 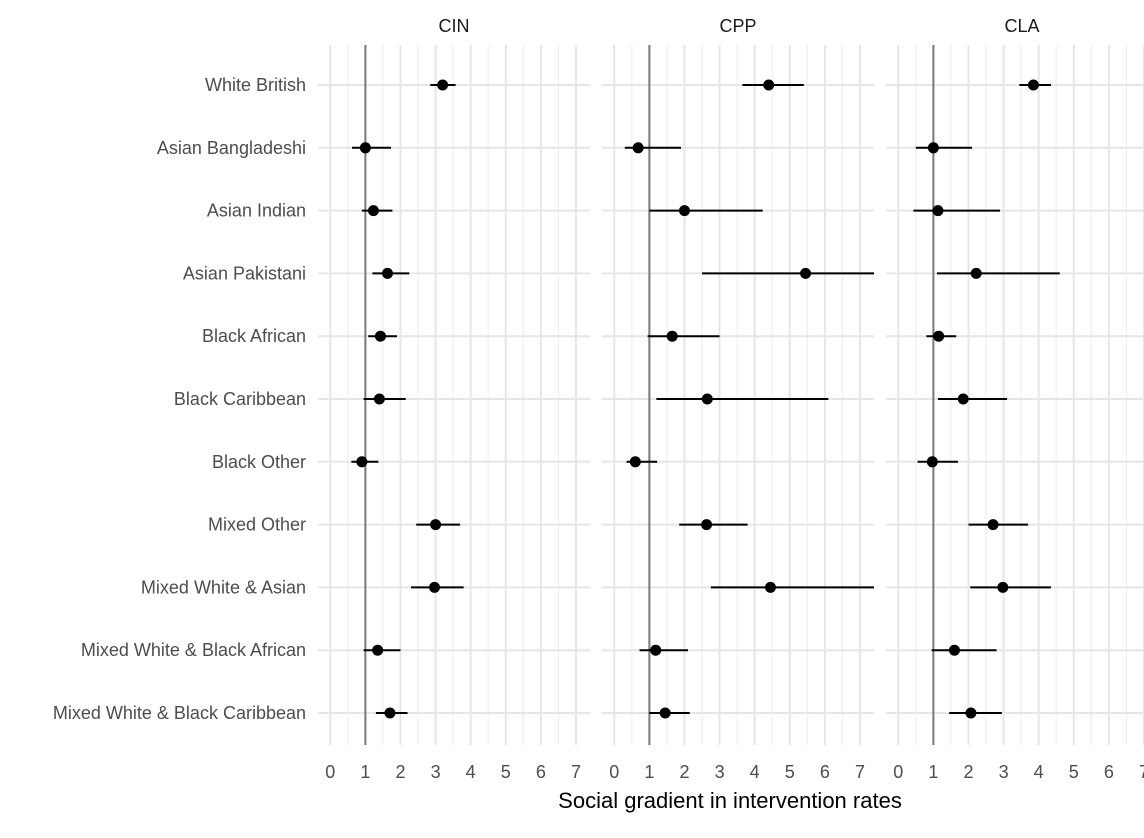 What do you see at coordinates (240, 399) in the screenshot?
I see `y-label: Black Caribbean` at bounding box center [240, 399].